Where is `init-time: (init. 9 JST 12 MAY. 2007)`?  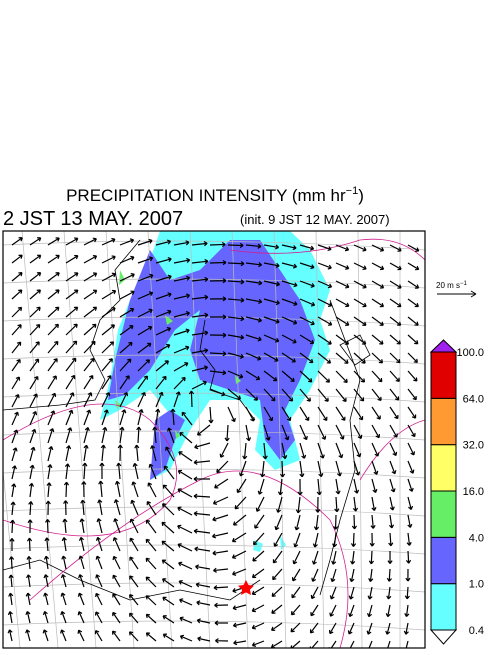
init-time: (init. 9 JST 12 MAY. 2007) is located at coordinates (315, 219).